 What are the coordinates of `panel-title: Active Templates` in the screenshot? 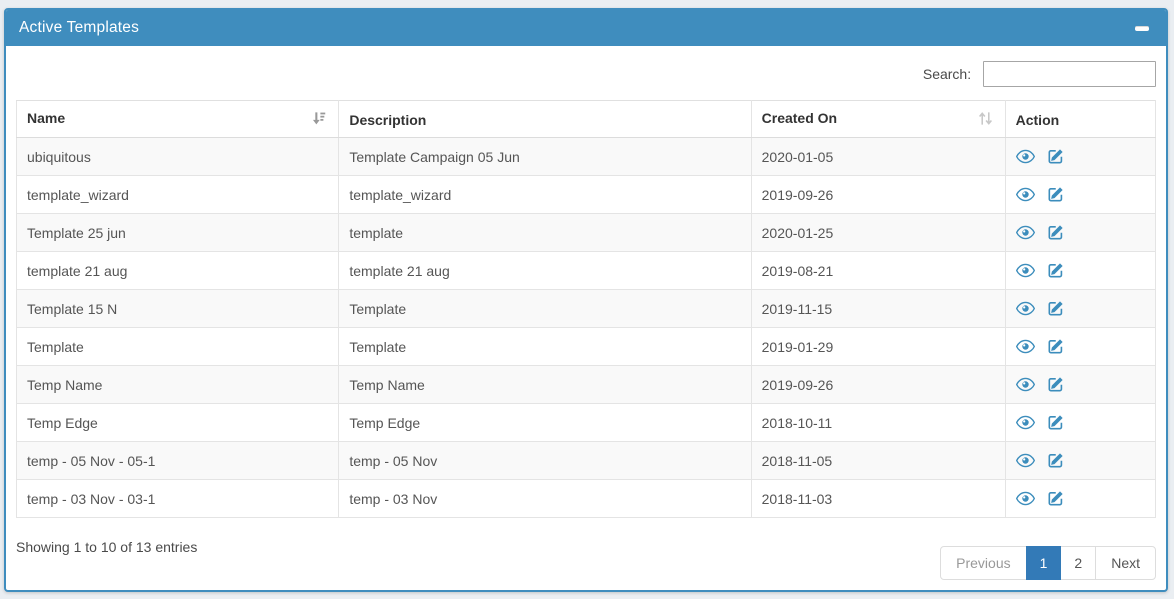 It's located at (79, 27).